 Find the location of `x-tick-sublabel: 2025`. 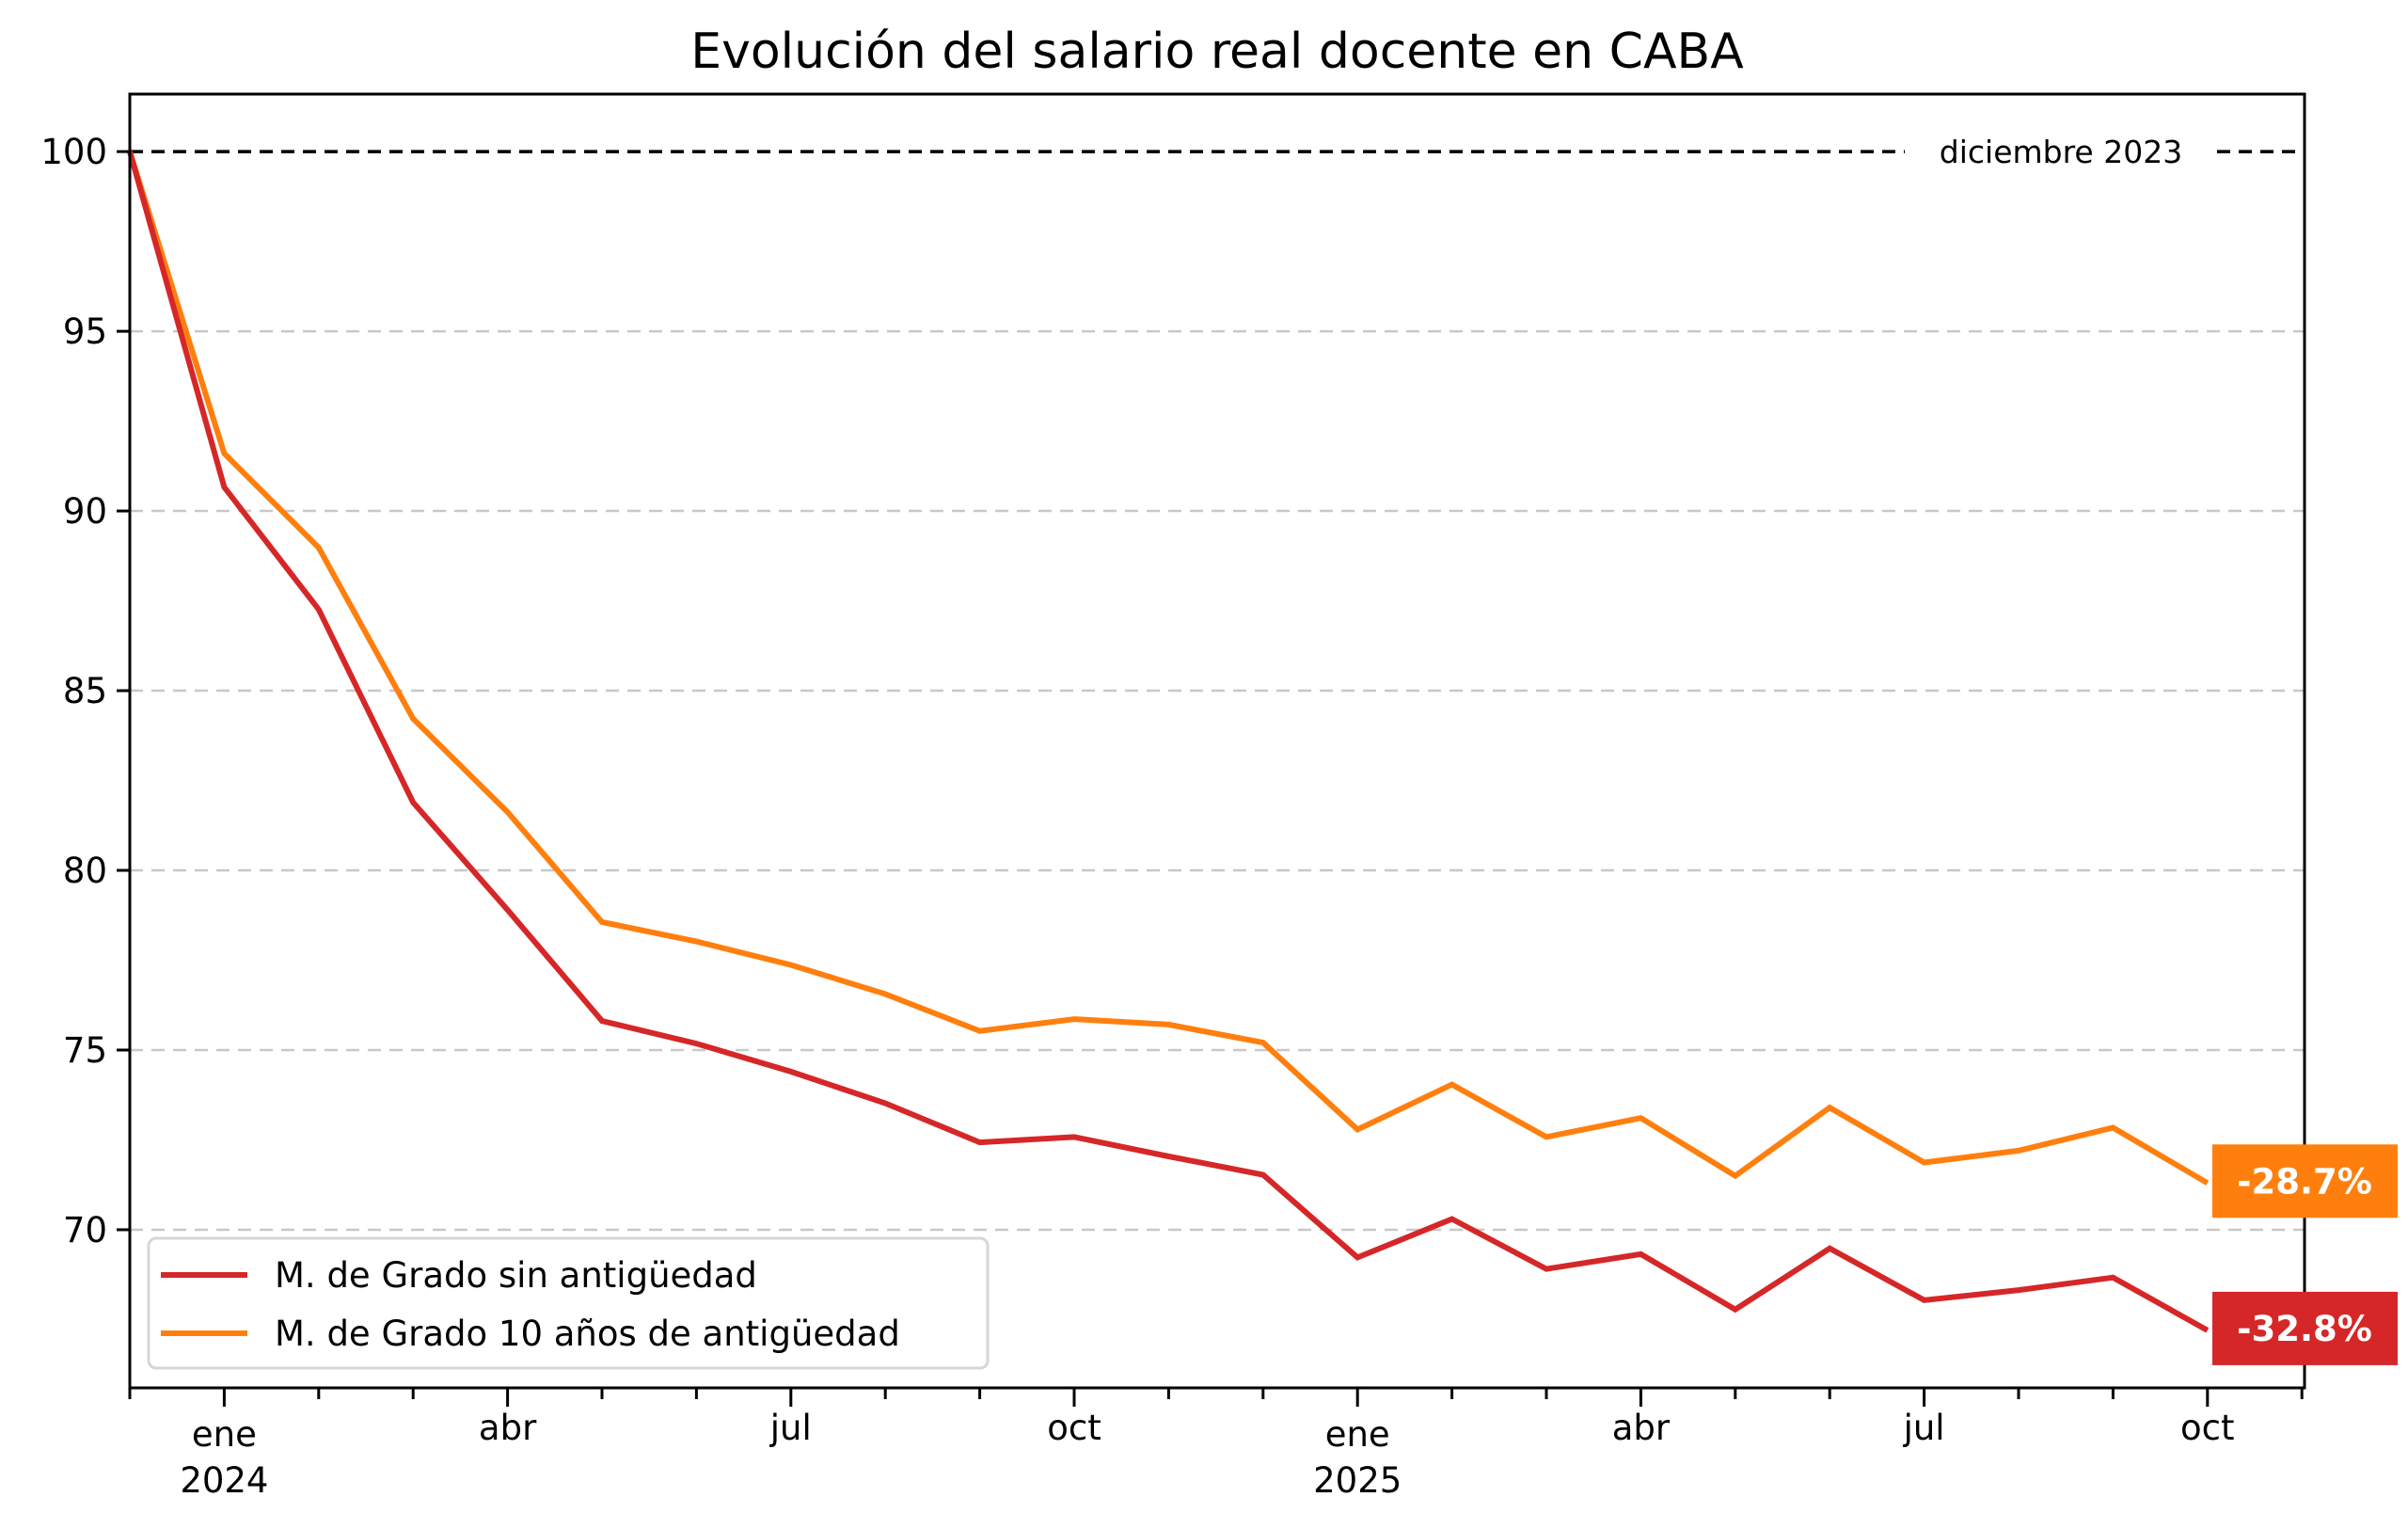

x-tick-sublabel: 2025 is located at coordinates (1358, 1480).